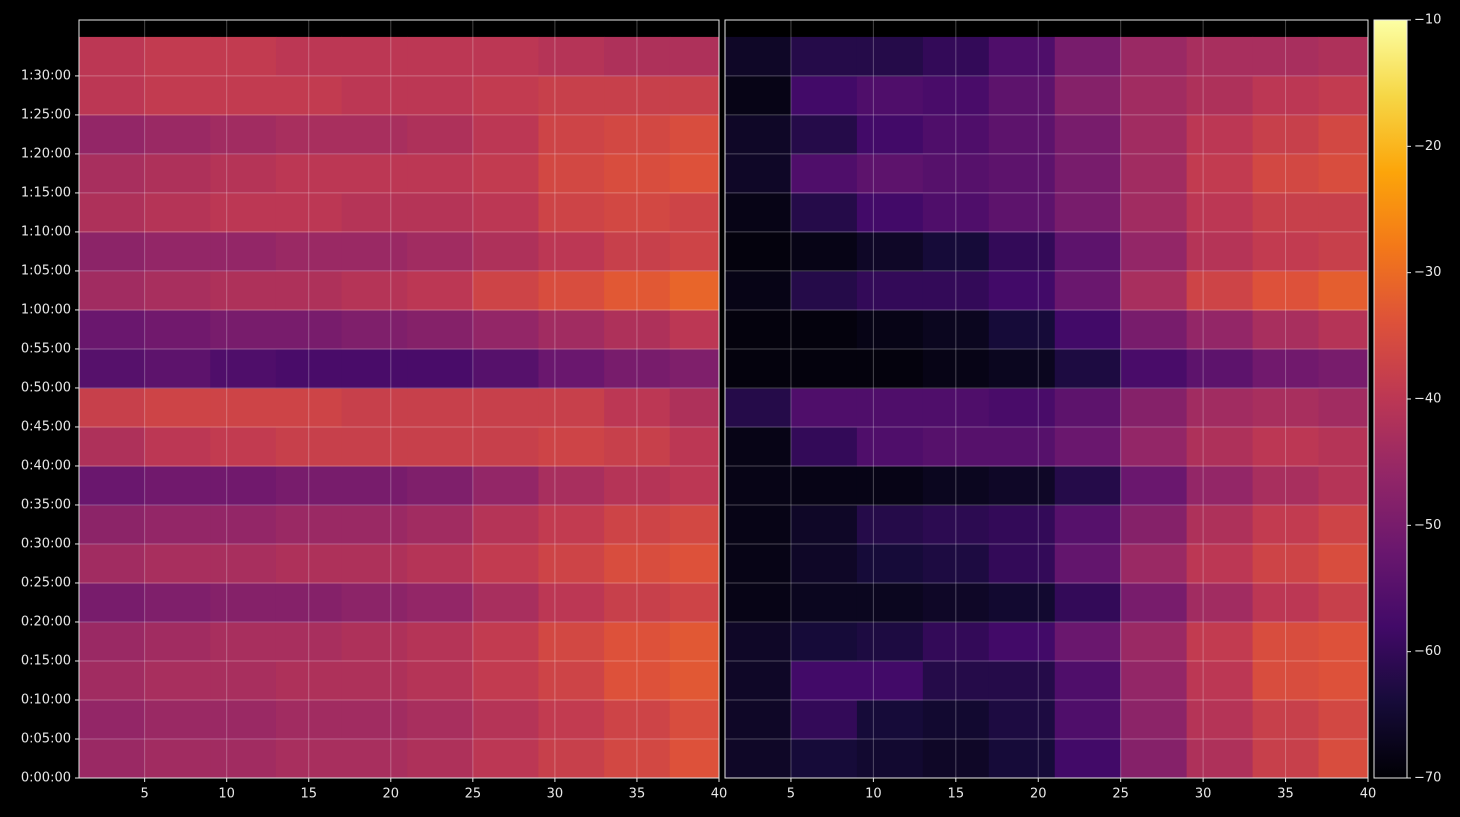 This screenshot has height=817, width=1460. What do you see at coordinates (719, 794) in the screenshot?
I see `x-tick-label: 40` at bounding box center [719, 794].